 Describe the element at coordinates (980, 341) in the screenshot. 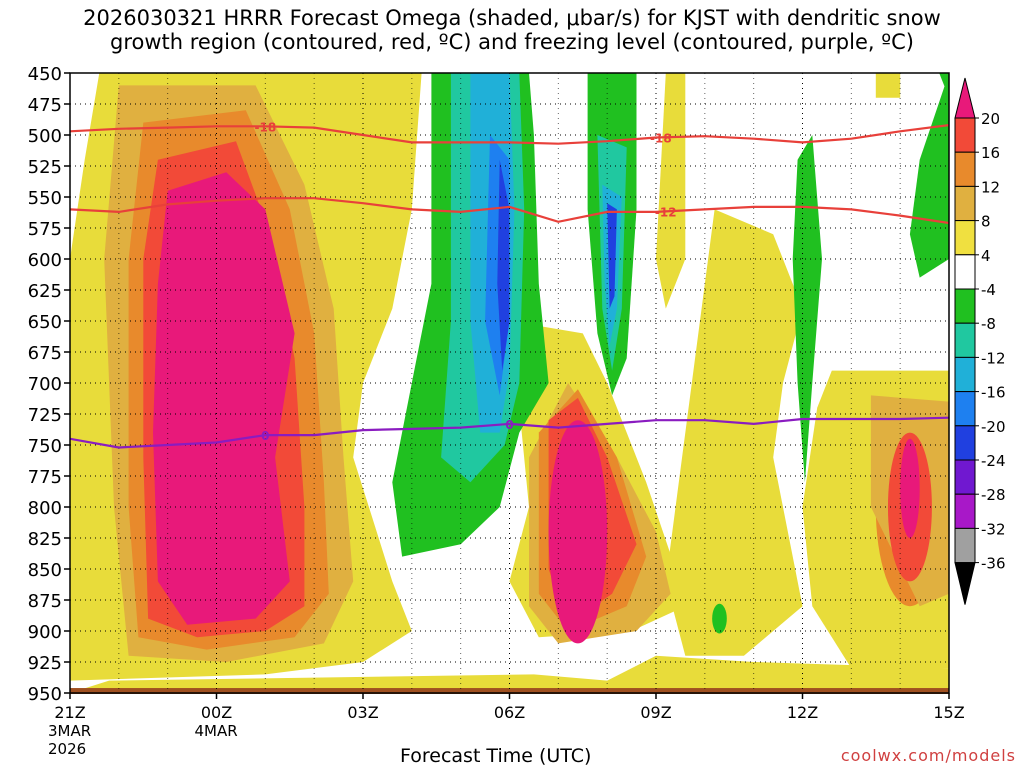

I see `colorbar: 20 16 12 8 4 -4 -8 -12 -16 -20 -24 -28 -32 -36` at that location.